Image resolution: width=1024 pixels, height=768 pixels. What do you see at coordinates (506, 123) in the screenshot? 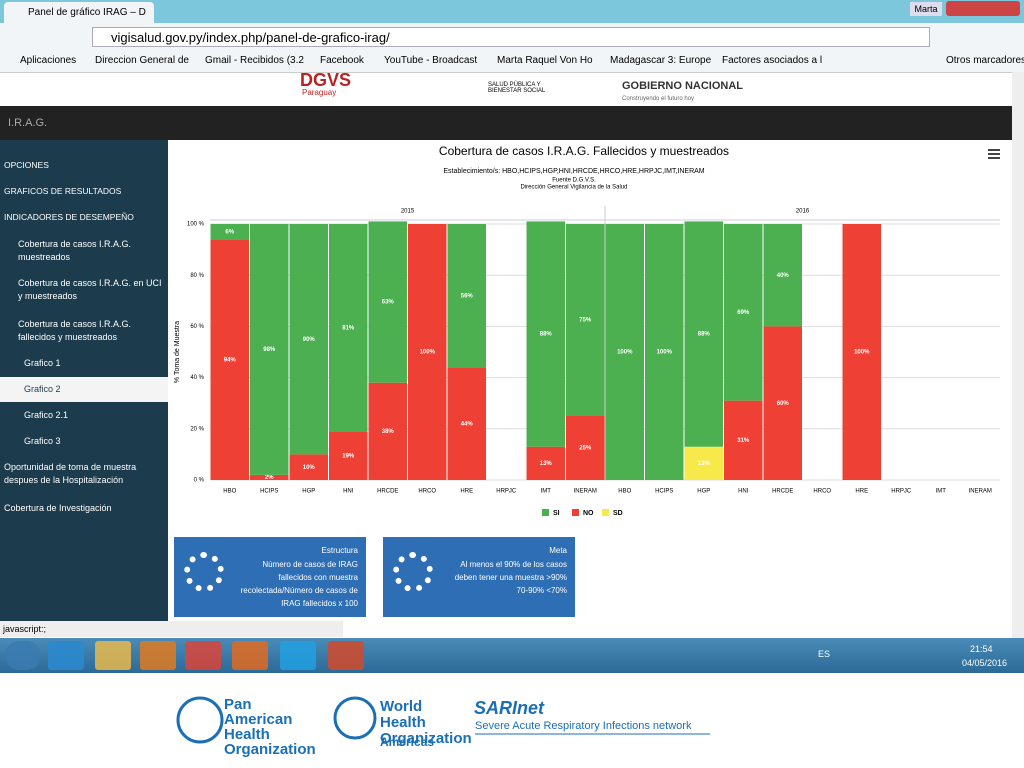
I see `title-bar: I.R.A.G.` at bounding box center [506, 123].